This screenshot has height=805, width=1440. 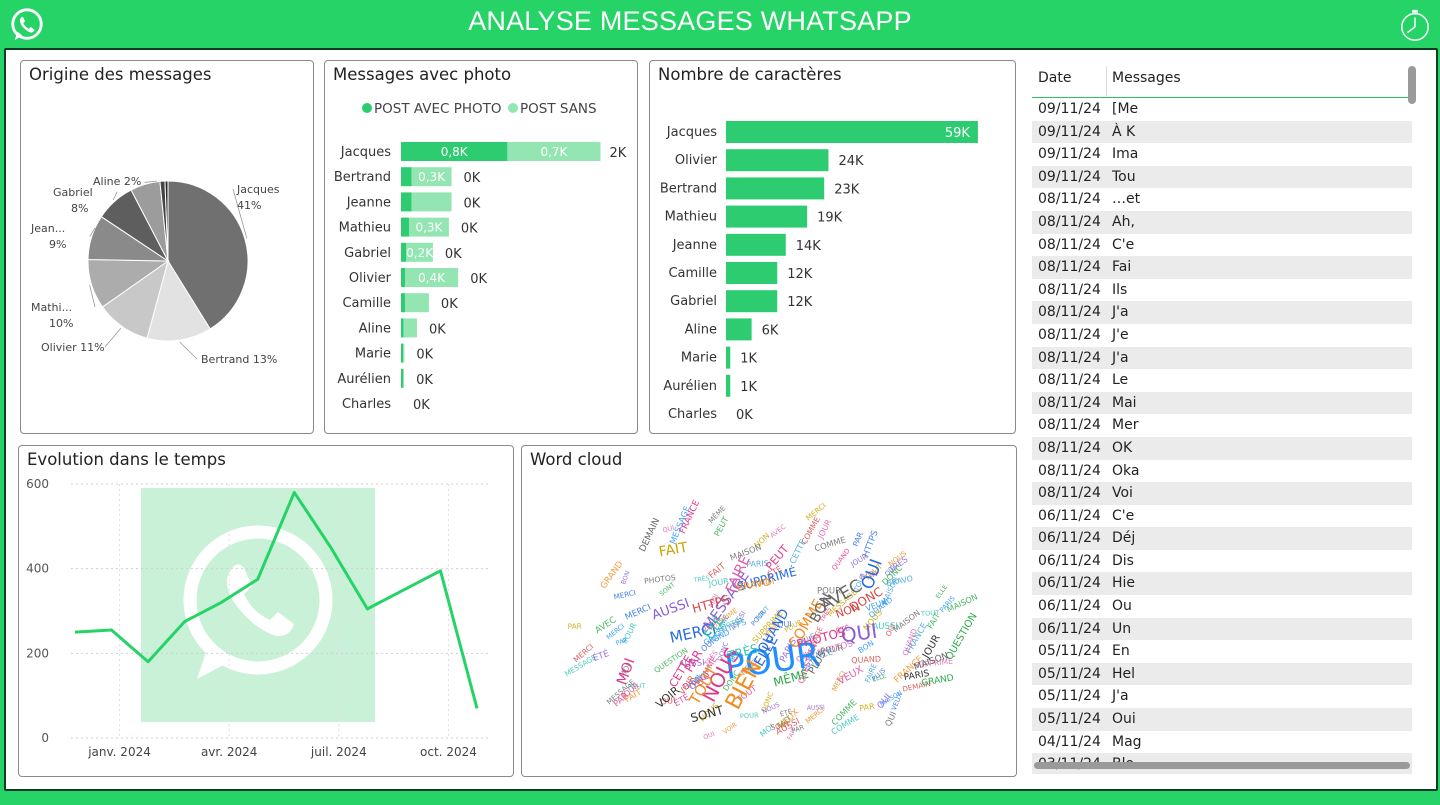 I want to click on word-small: PARIS, so click(x=757, y=564).